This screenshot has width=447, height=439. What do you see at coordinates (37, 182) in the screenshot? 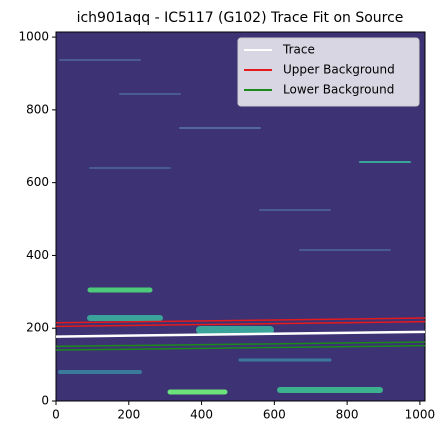
I see `y-tick-label: 600` at bounding box center [37, 182].